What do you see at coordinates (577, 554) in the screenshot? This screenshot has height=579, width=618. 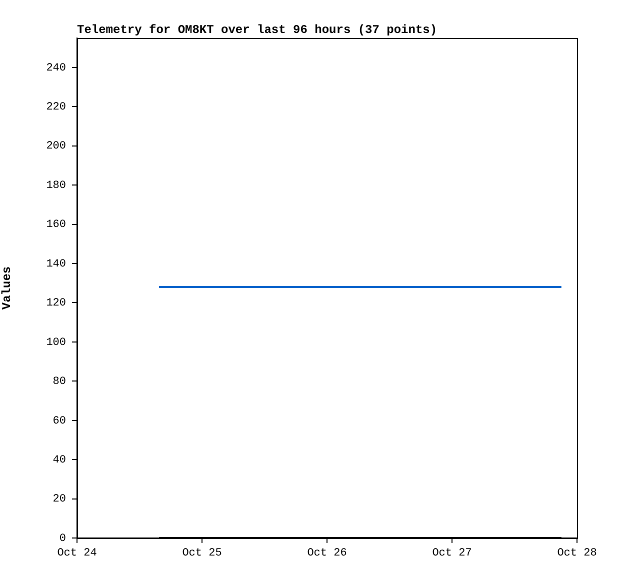 I see `x-tick-label: Oct 28` at bounding box center [577, 554].